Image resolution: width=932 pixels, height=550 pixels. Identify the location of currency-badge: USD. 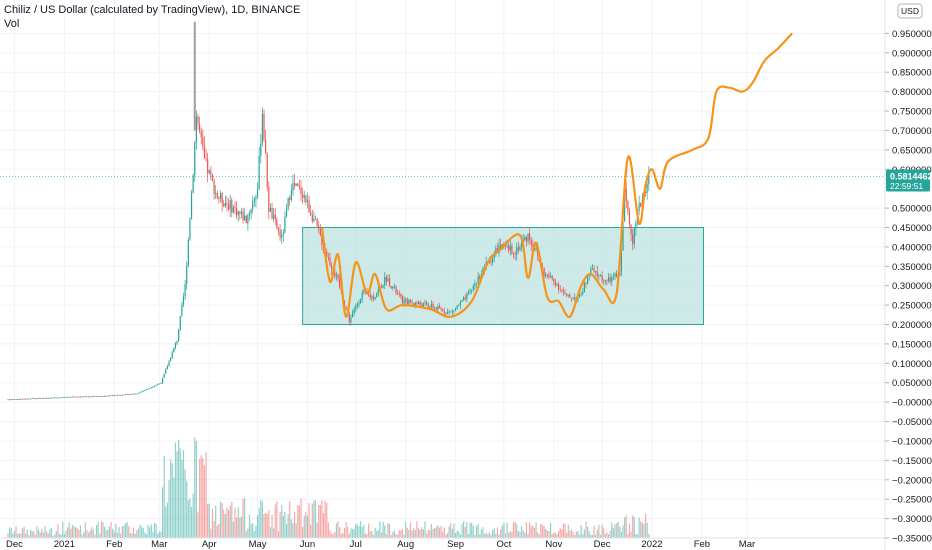
(910, 11).